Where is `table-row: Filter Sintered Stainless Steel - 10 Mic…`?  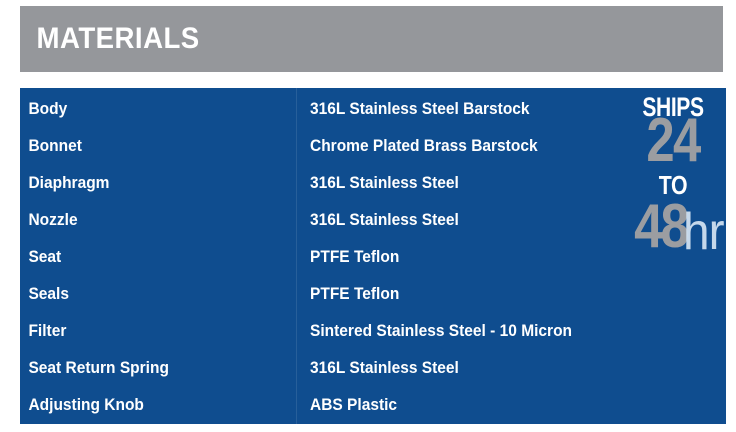 table-row: Filter Sintered Stainless Steel - 10 Mic… is located at coordinates (373, 331).